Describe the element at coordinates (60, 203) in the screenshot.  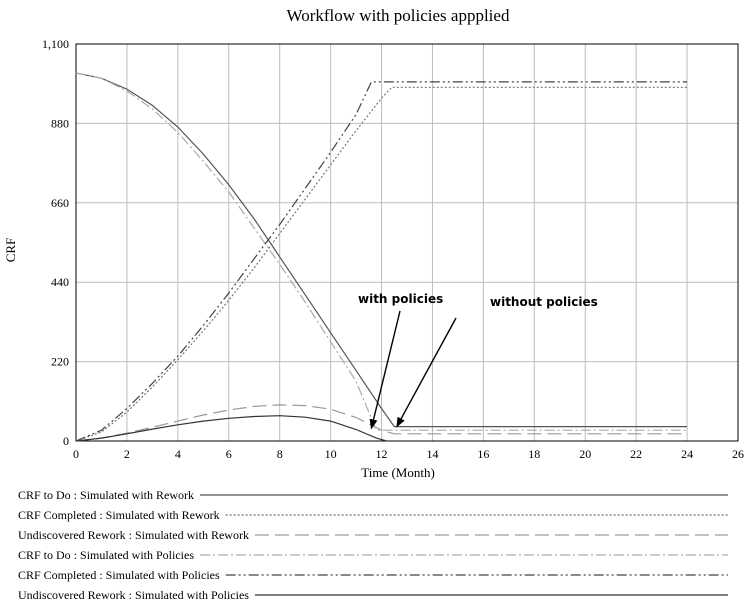
I see `y-tick-label: 660` at that location.